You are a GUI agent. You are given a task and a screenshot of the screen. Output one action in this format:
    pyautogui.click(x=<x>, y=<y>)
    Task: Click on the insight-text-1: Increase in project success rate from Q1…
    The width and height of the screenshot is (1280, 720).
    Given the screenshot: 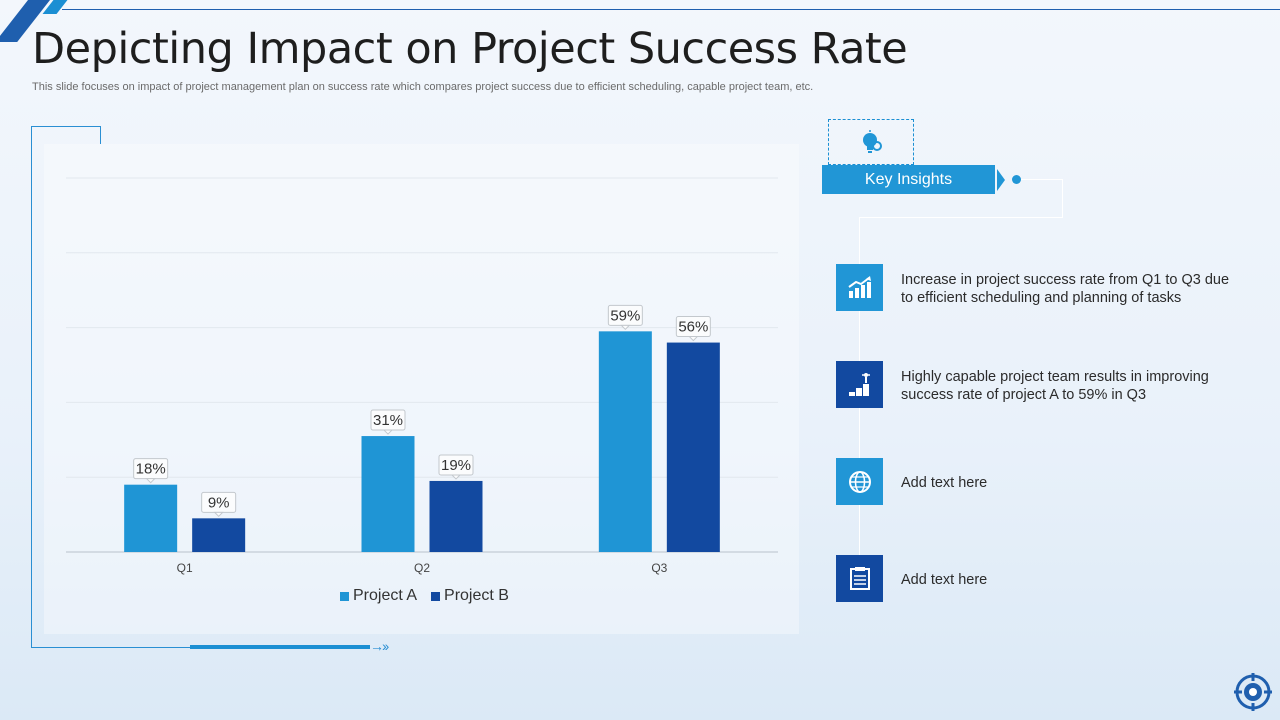 What is the action you would take?
    pyautogui.click(x=1065, y=289)
    